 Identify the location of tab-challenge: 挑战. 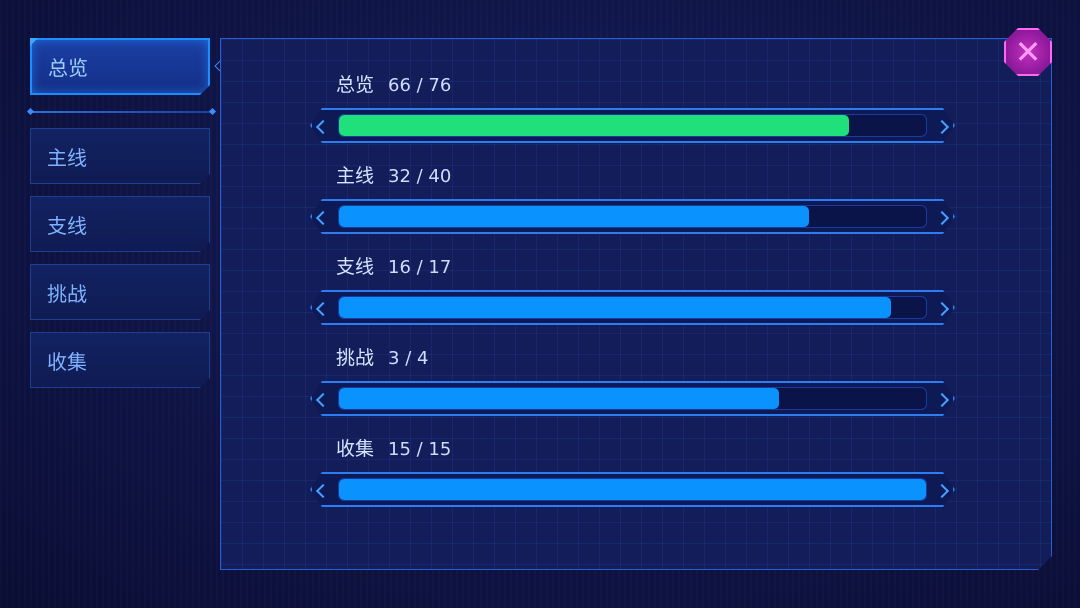
(120, 292).